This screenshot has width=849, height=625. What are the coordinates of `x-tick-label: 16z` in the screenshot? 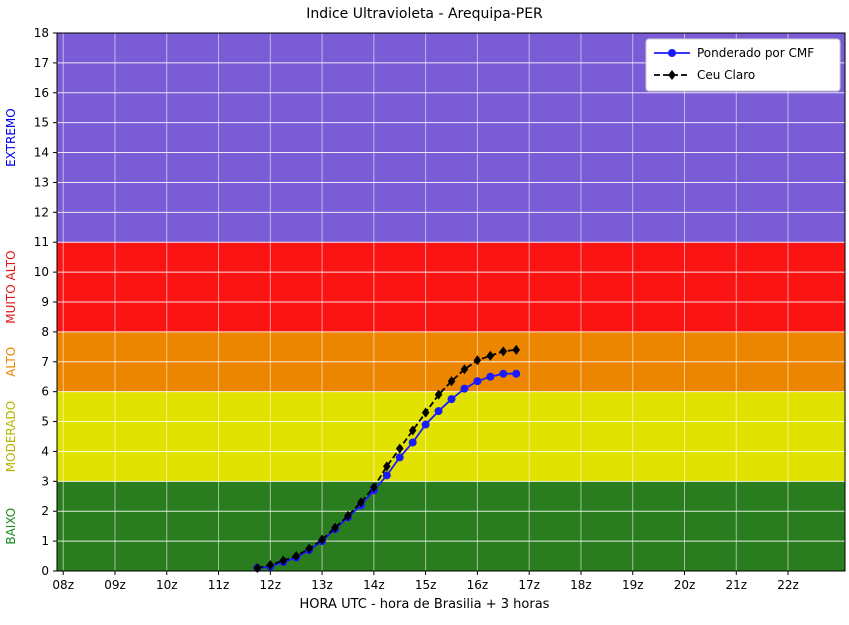 It's located at (478, 585).